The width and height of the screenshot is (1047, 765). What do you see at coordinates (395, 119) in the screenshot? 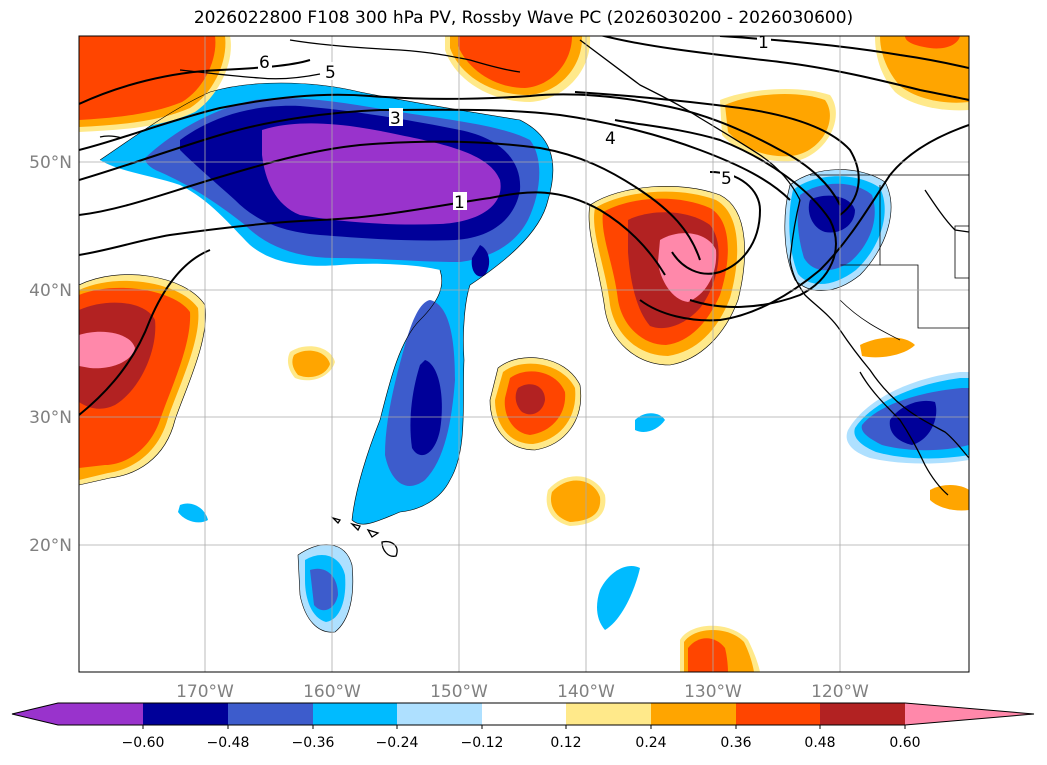
I see `contour-label-3: 3` at bounding box center [395, 119].